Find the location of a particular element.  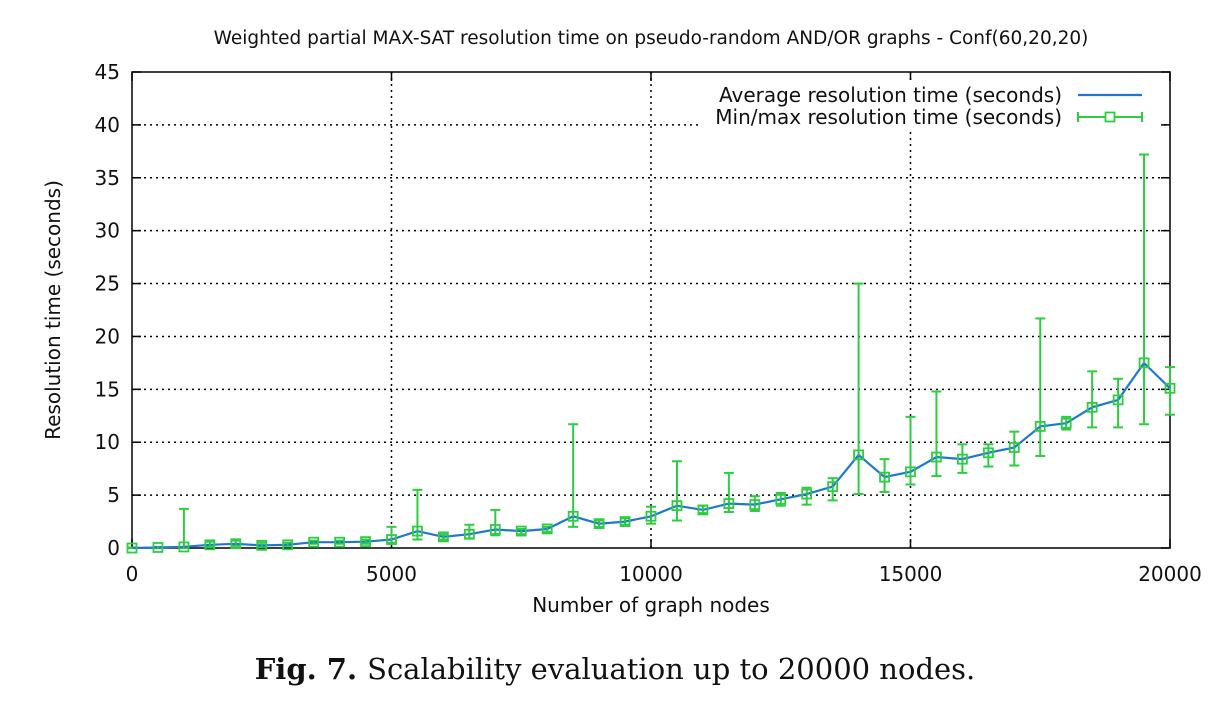

caption-label: Fig. 7. is located at coordinates (306, 669).